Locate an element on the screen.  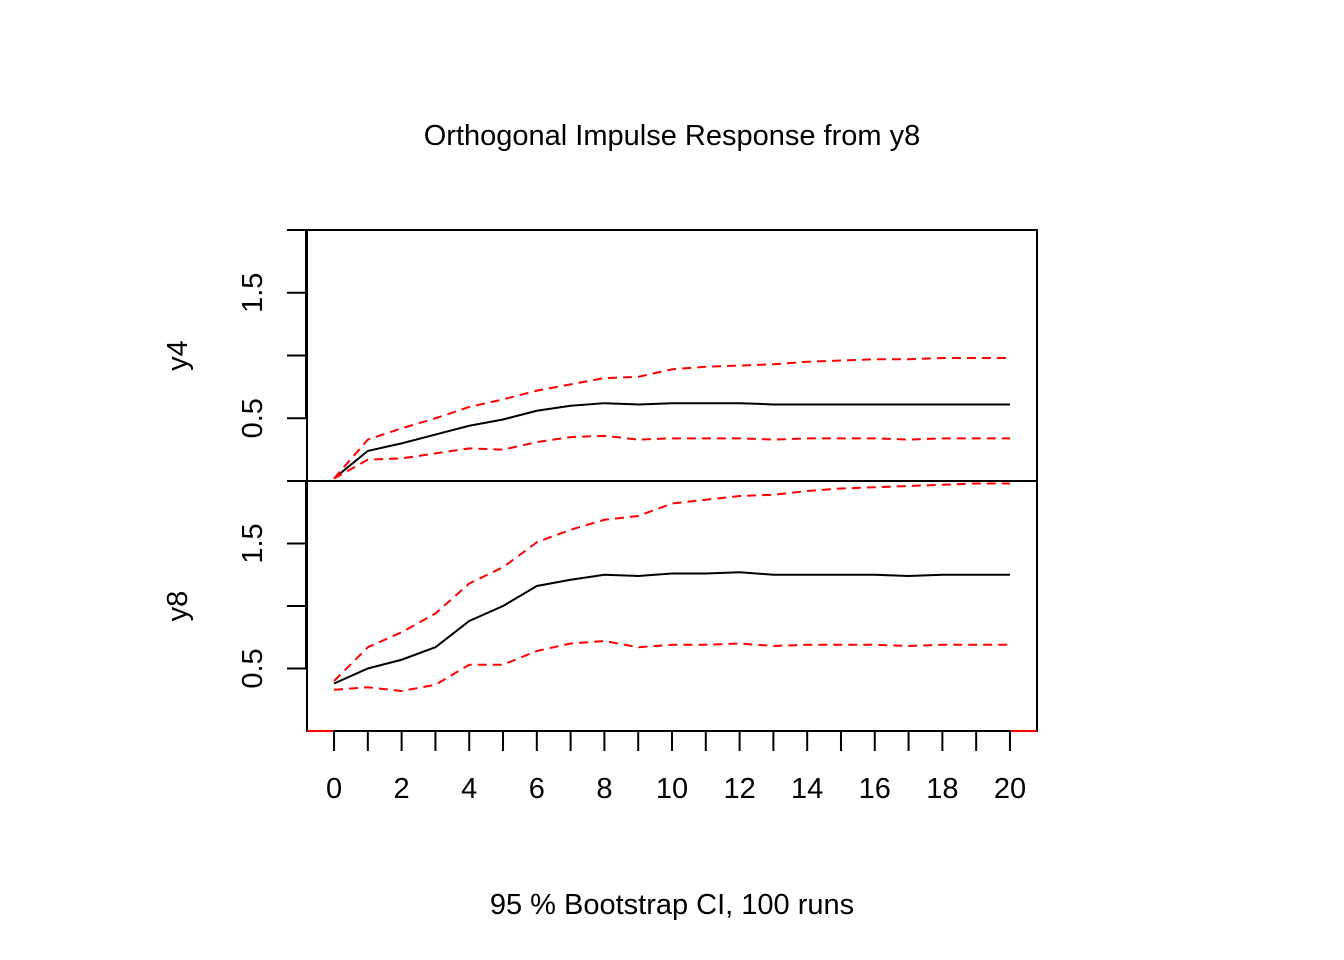
x-axis: 0 2 4 6 8 10 12 14 16 18 20 is located at coordinates (676, 767).